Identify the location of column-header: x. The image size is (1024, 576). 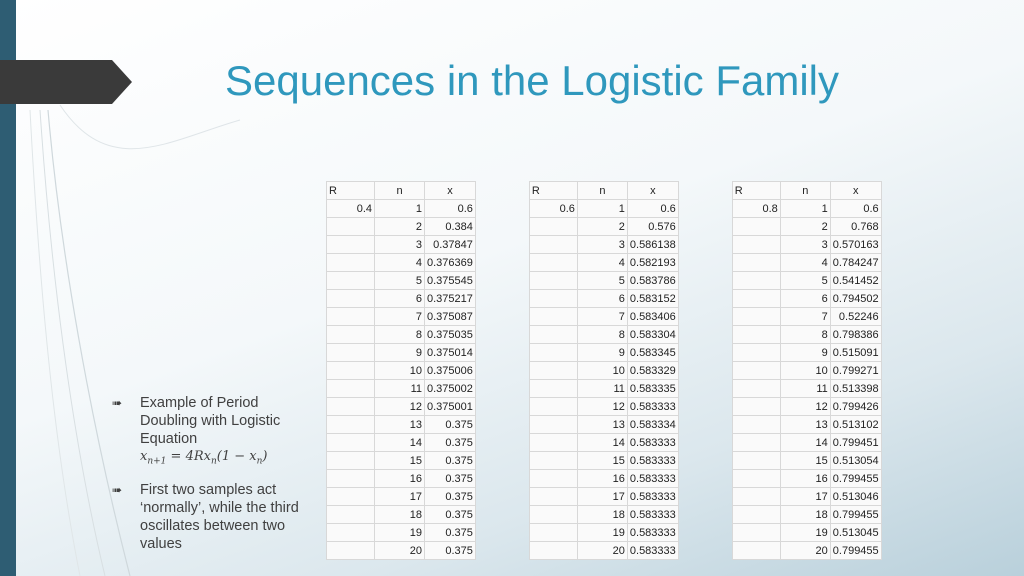
(652, 190).